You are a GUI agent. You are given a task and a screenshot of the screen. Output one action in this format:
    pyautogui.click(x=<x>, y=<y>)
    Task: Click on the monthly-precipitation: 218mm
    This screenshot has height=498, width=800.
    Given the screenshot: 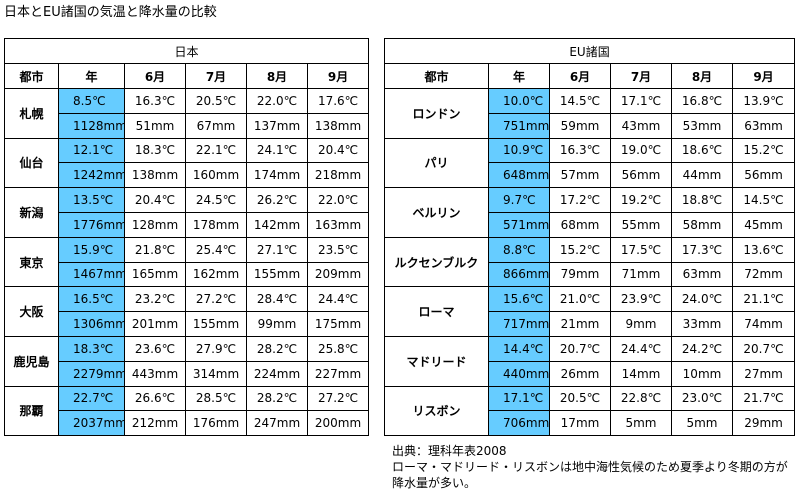 What is the action you would take?
    pyautogui.click(x=338, y=175)
    